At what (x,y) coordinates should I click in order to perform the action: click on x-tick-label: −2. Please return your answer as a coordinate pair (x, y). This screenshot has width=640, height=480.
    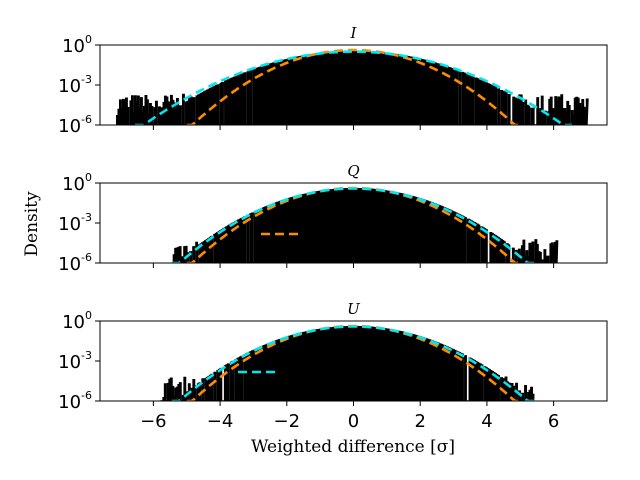
    Looking at the image, I should click on (287, 421).